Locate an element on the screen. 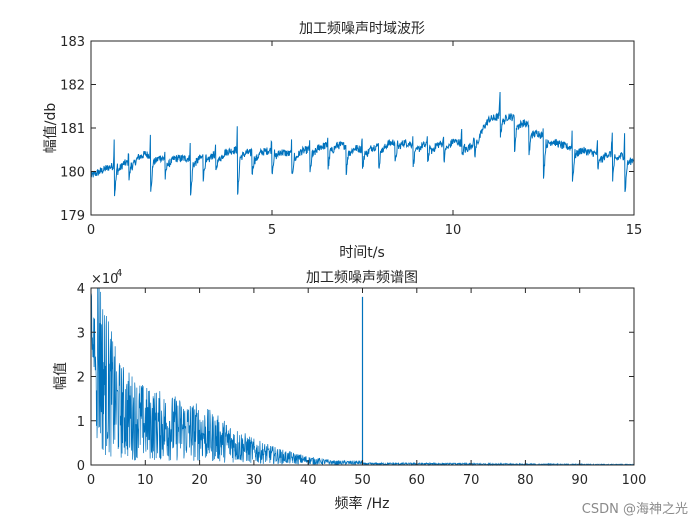  x-tick-label: 90 is located at coordinates (579, 480).